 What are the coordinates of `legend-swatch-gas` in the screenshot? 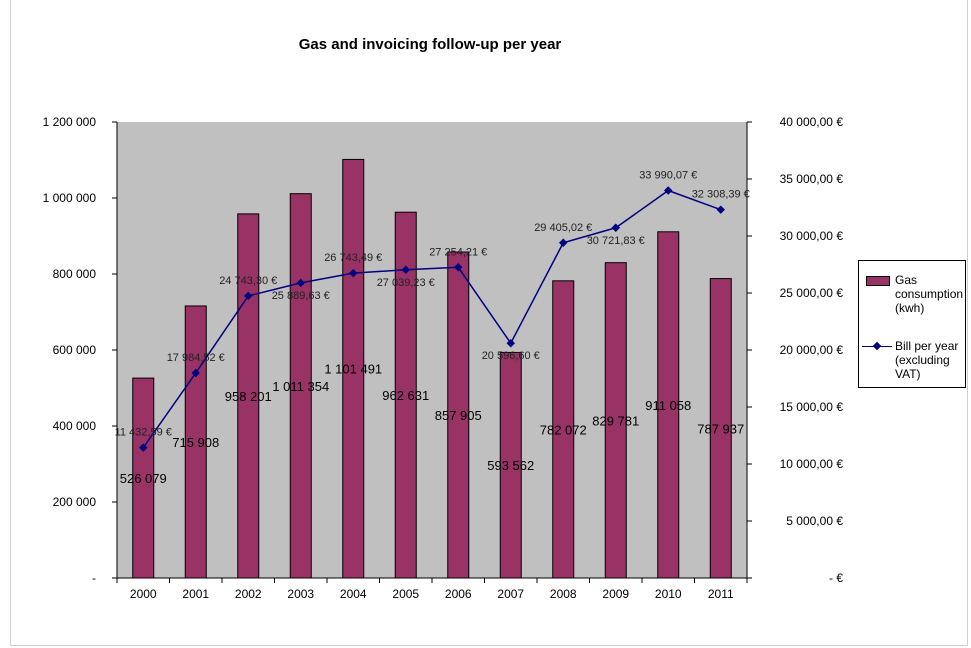 It's located at (878, 281).